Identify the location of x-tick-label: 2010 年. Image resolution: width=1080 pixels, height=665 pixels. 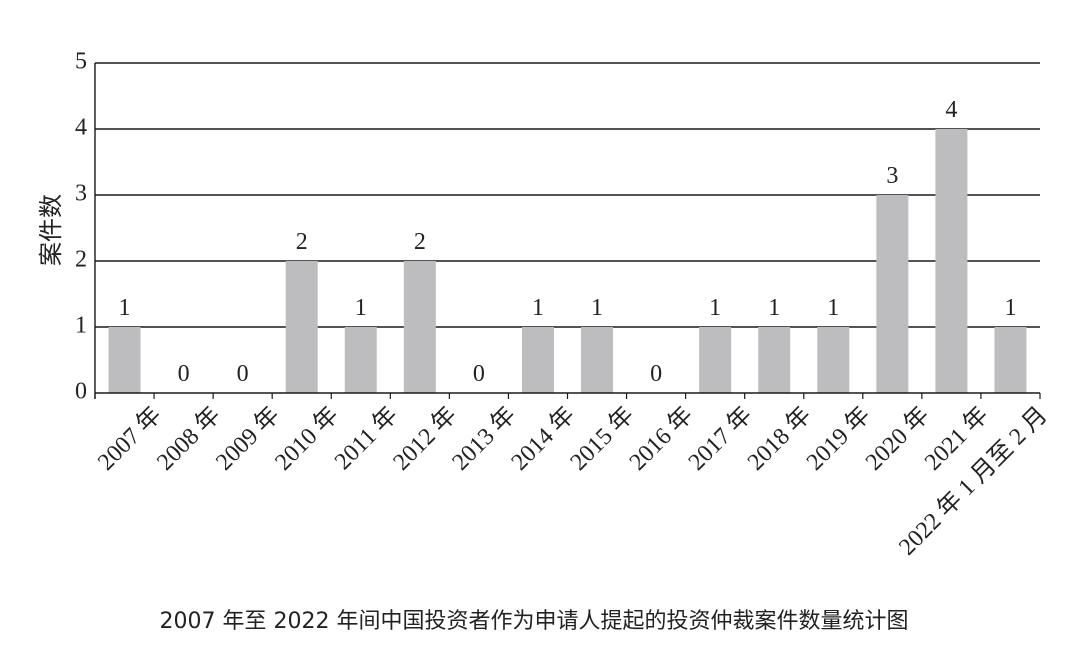
(307, 438).